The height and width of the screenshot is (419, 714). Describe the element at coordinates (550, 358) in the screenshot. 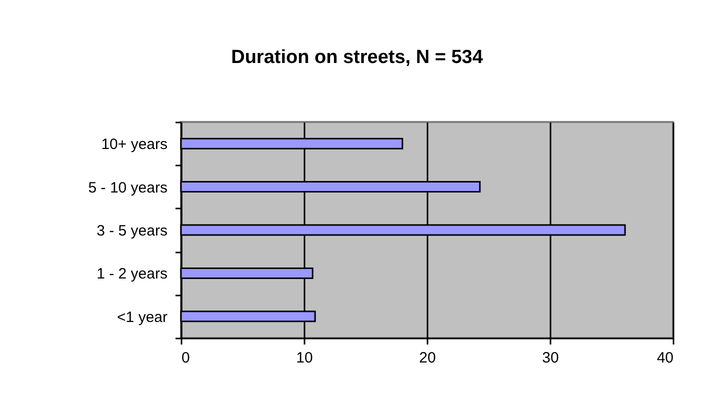

I see `x-tick-label: 30` at that location.